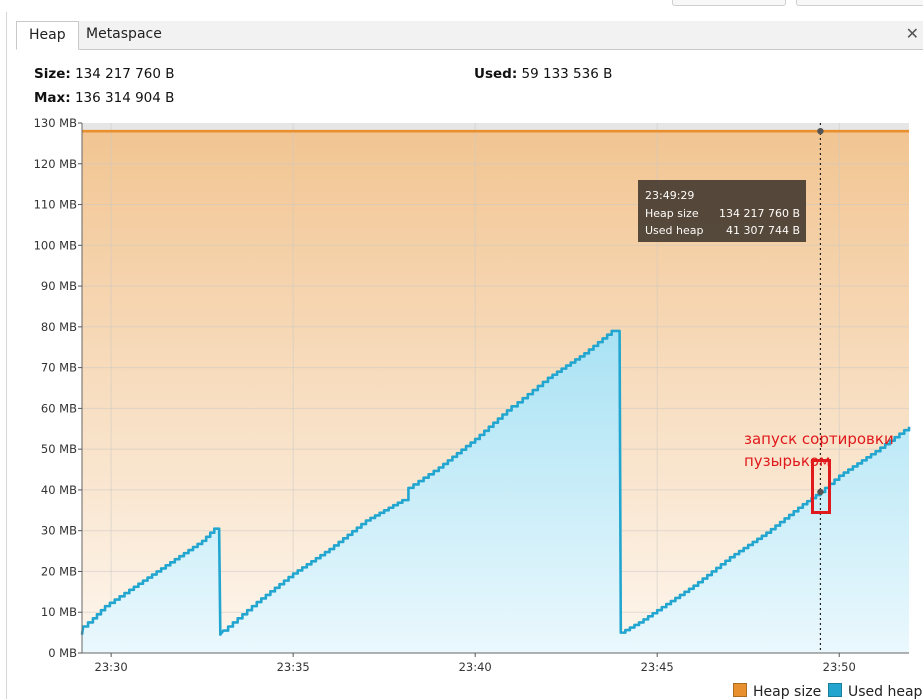  I want to click on x-tick-label: 23:40, so click(475, 667).